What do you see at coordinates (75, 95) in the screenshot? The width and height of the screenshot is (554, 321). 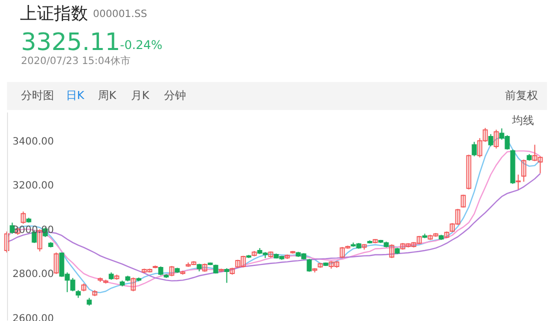 I see `text: 日K` at bounding box center [75, 95].